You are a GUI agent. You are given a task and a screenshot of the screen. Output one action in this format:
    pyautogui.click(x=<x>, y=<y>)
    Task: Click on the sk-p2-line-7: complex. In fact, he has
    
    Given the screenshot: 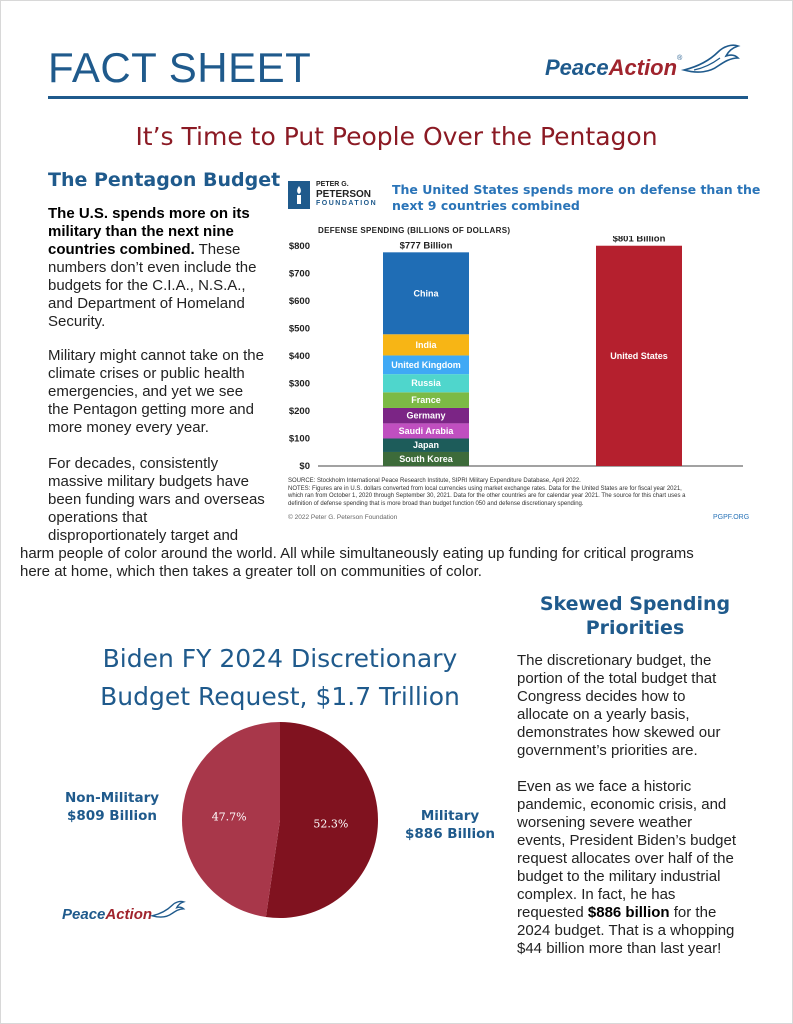 What is the action you would take?
    pyautogui.click(x=596, y=894)
    